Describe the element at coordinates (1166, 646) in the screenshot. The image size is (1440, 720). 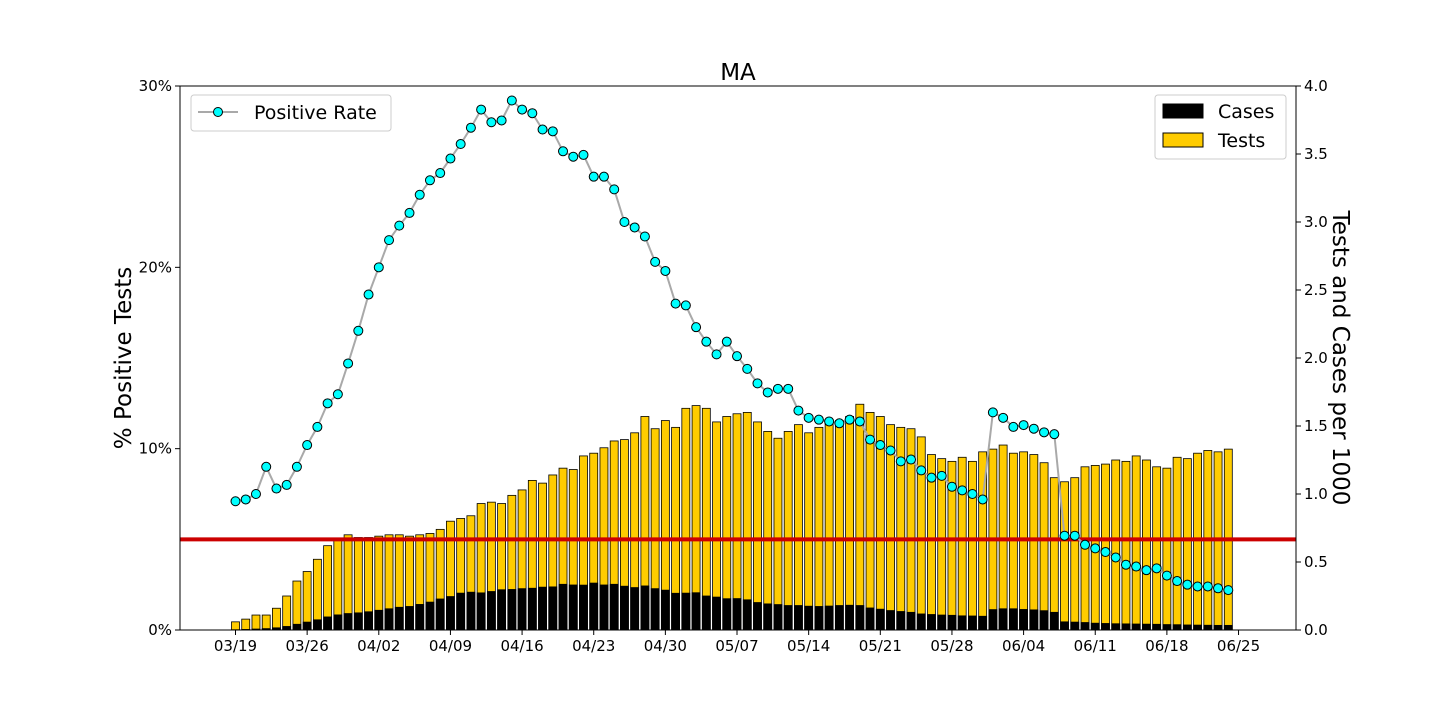
I see `x-tick-label: 06/18` at that location.